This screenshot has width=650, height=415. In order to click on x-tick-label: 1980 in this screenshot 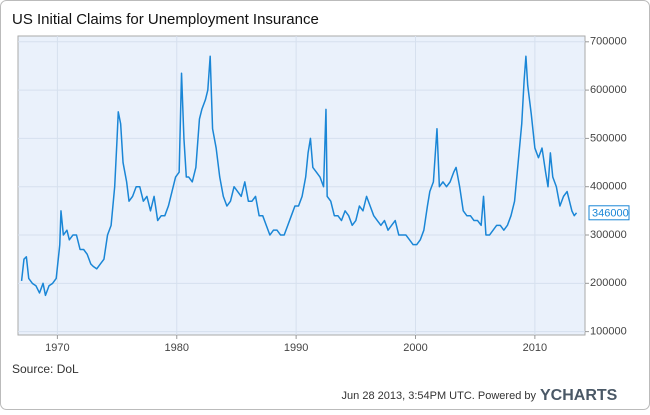, I will do `click(177, 348)`.